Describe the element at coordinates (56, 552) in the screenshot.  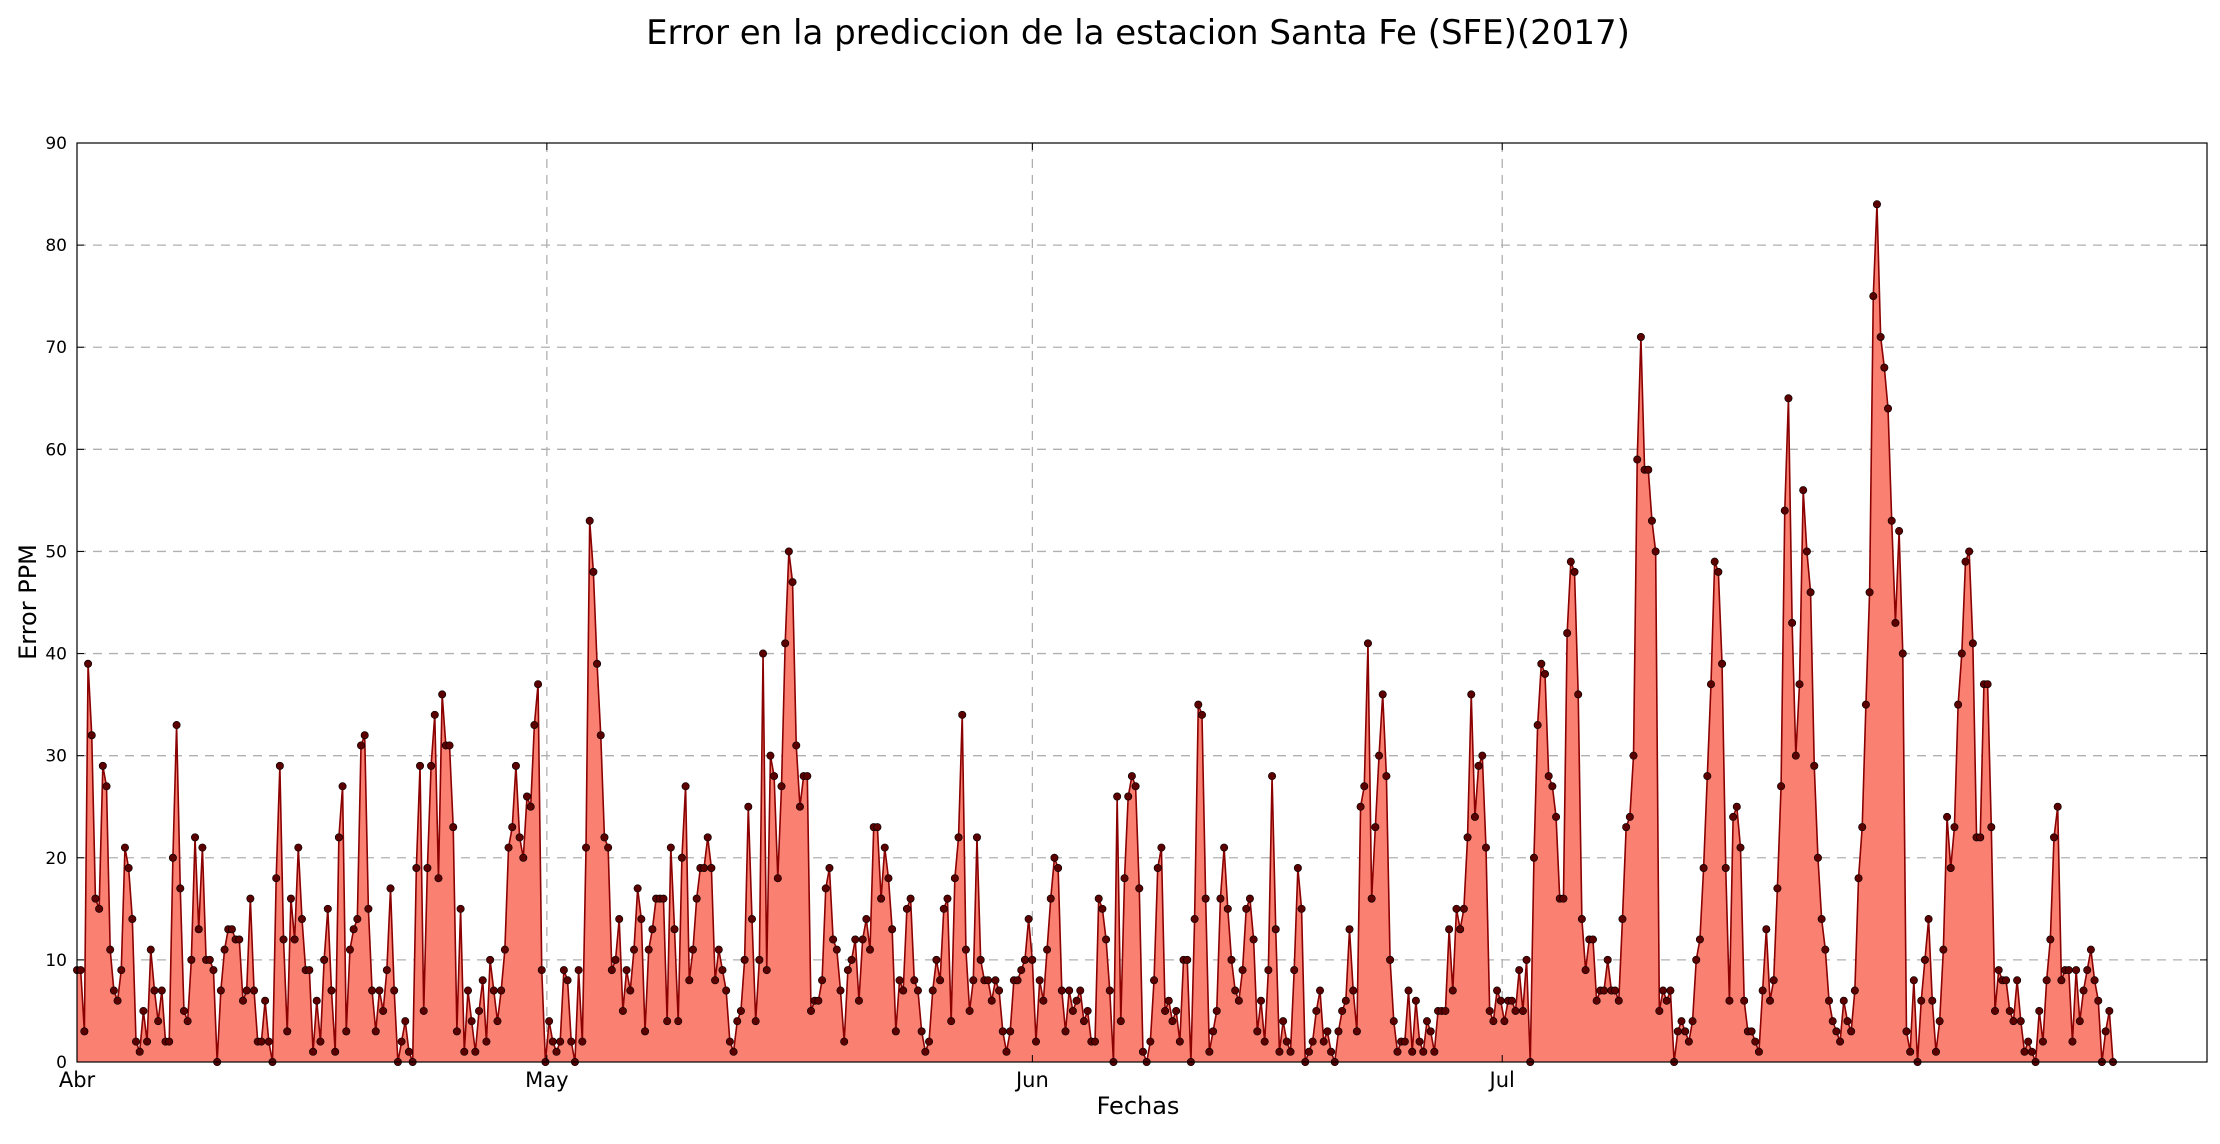
I see `y-tick-label: 50` at that location.